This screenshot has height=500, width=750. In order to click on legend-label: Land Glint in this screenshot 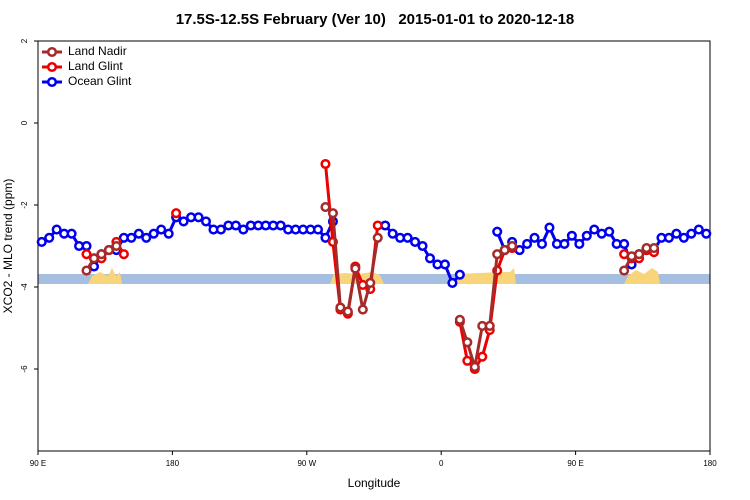, I will do `click(95, 66)`.